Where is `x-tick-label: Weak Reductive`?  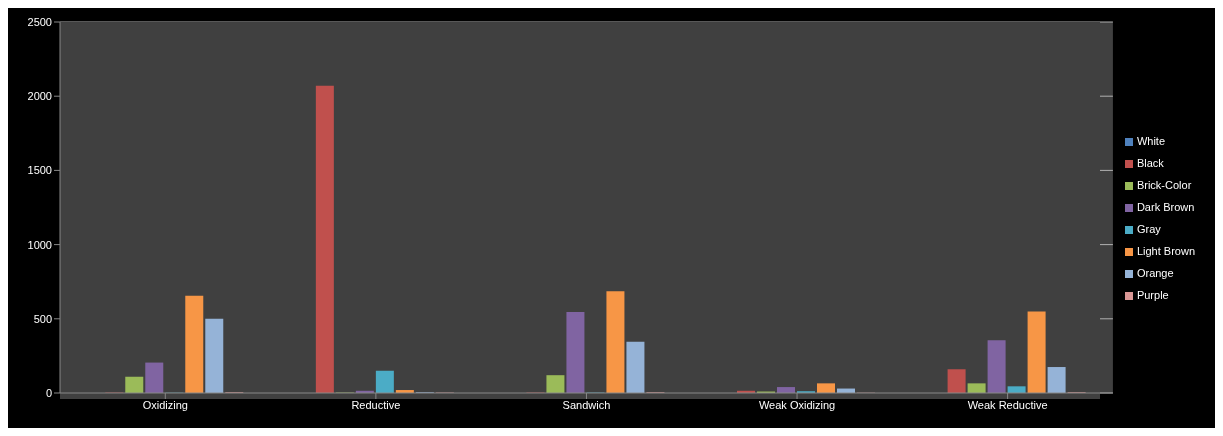
x-tick-label: Weak Reductive is located at coordinates (1007, 404).